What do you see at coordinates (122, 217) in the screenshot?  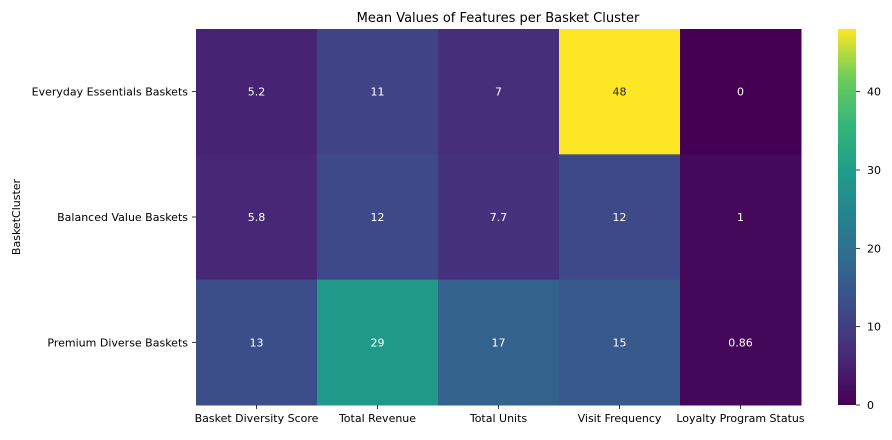 I see `y-tick-label: Balanced Value Baskets` at bounding box center [122, 217].